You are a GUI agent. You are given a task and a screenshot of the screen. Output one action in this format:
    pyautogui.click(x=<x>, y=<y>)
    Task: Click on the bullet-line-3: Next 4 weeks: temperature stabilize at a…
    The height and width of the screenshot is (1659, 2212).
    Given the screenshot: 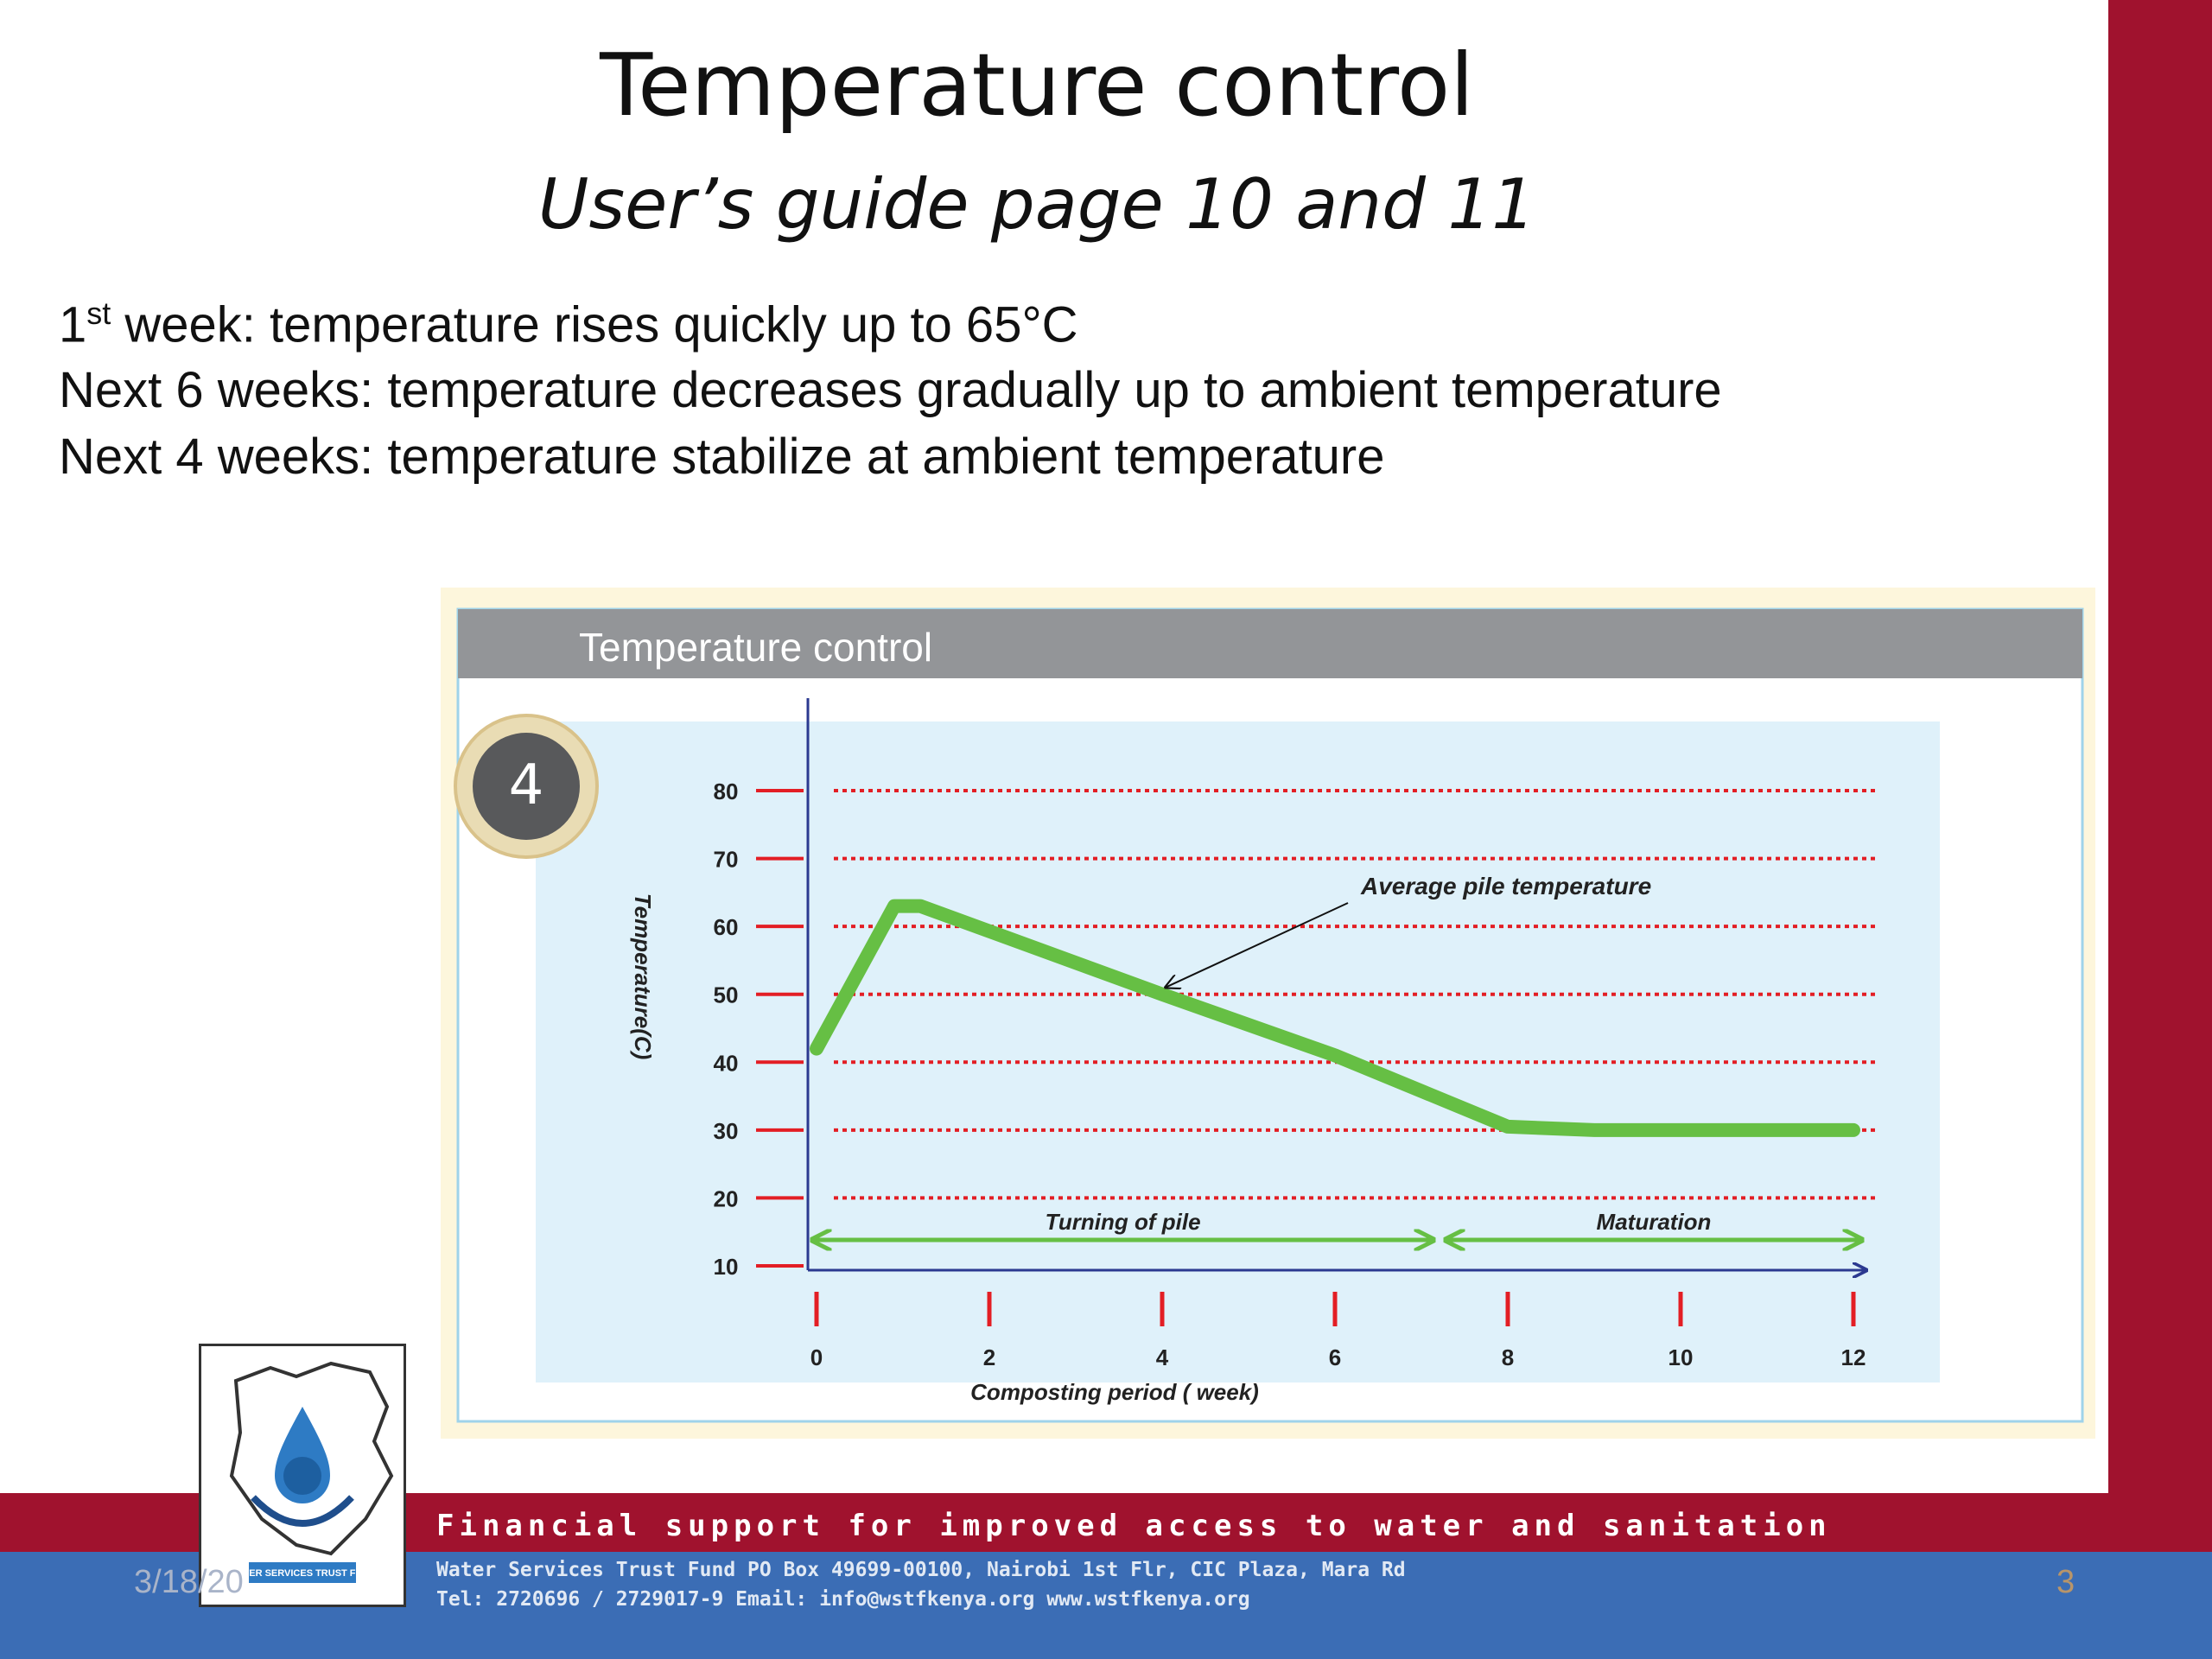 What is the action you would take?
    pyautogui.click(x=722, y=457)
    